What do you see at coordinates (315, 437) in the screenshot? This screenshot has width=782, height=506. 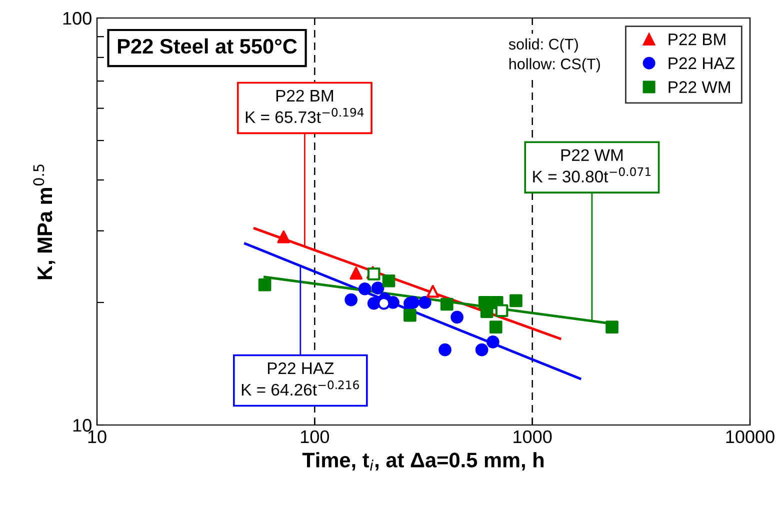 I see `x-tick-label: 100` at bounding box center [315, 437].